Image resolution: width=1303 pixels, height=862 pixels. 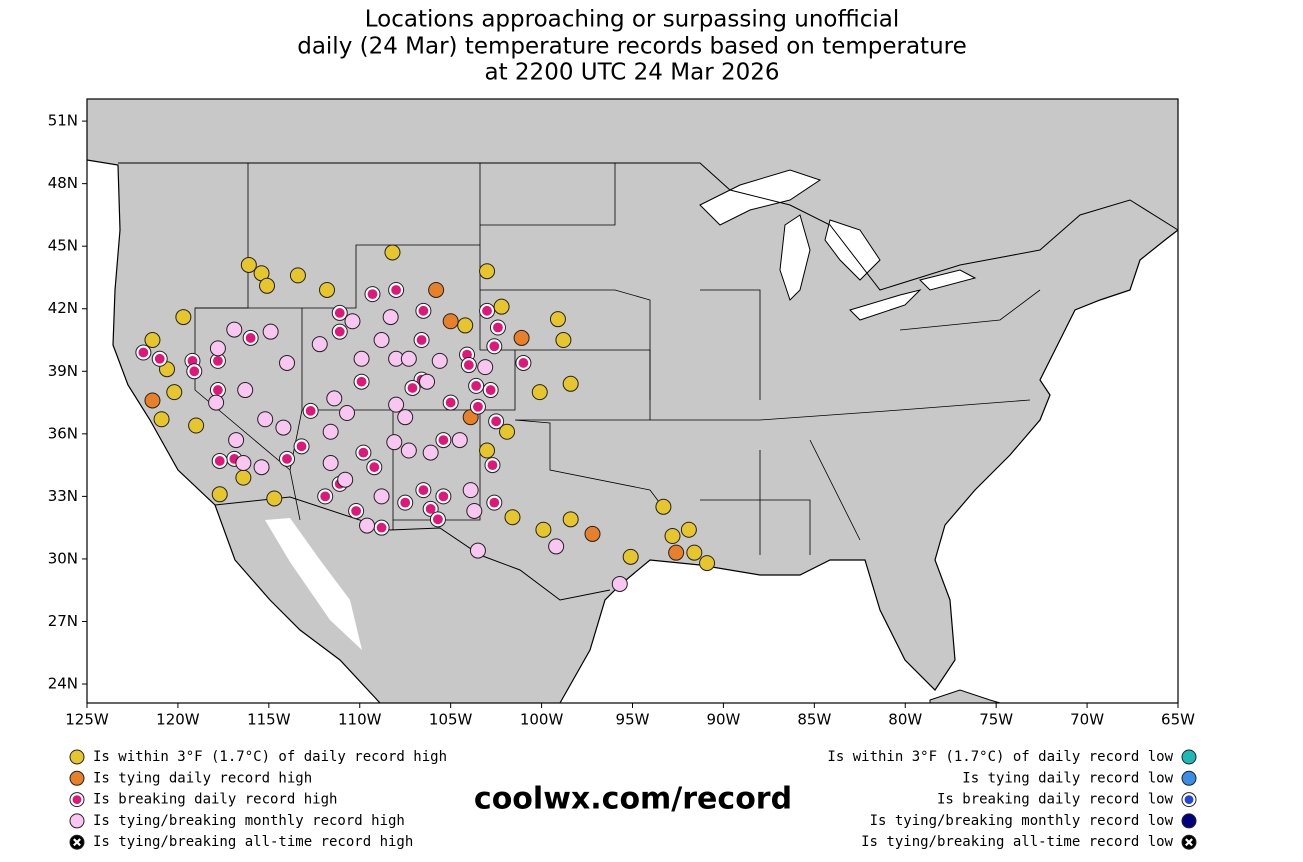 I want to click on x-tick-label: 100W, so click(x=542, y=720).